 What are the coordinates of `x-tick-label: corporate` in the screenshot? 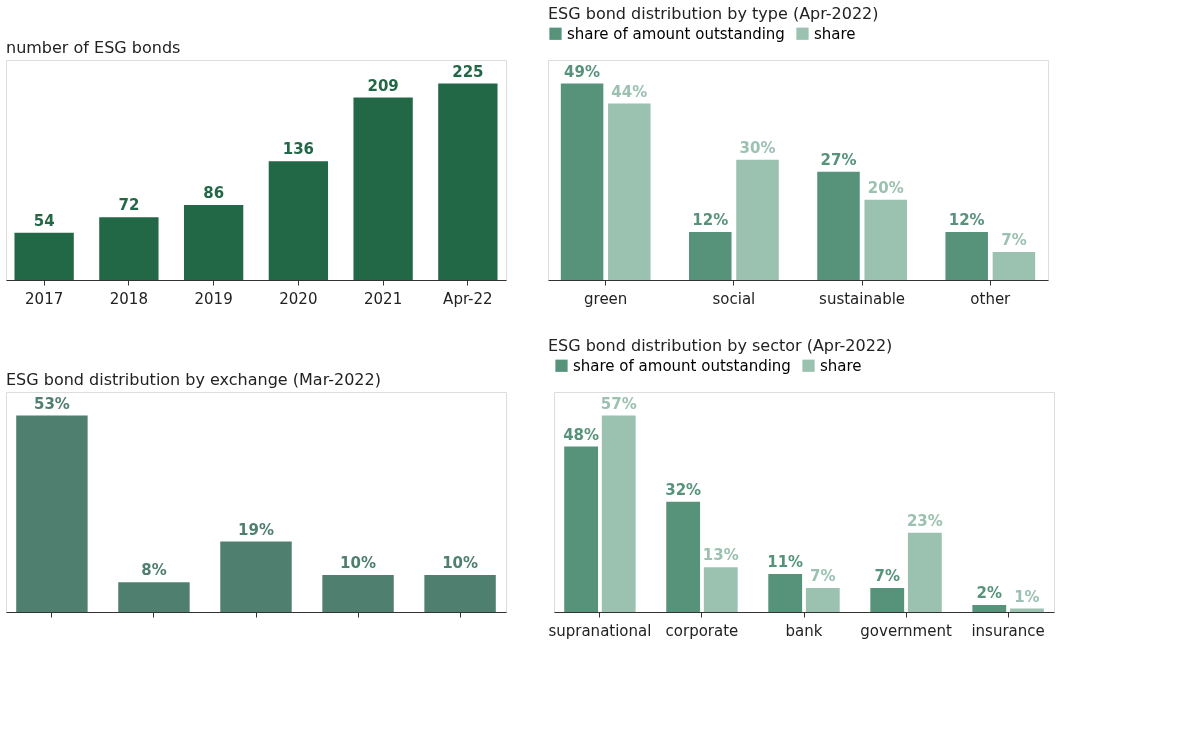 It's located at (702, 630).